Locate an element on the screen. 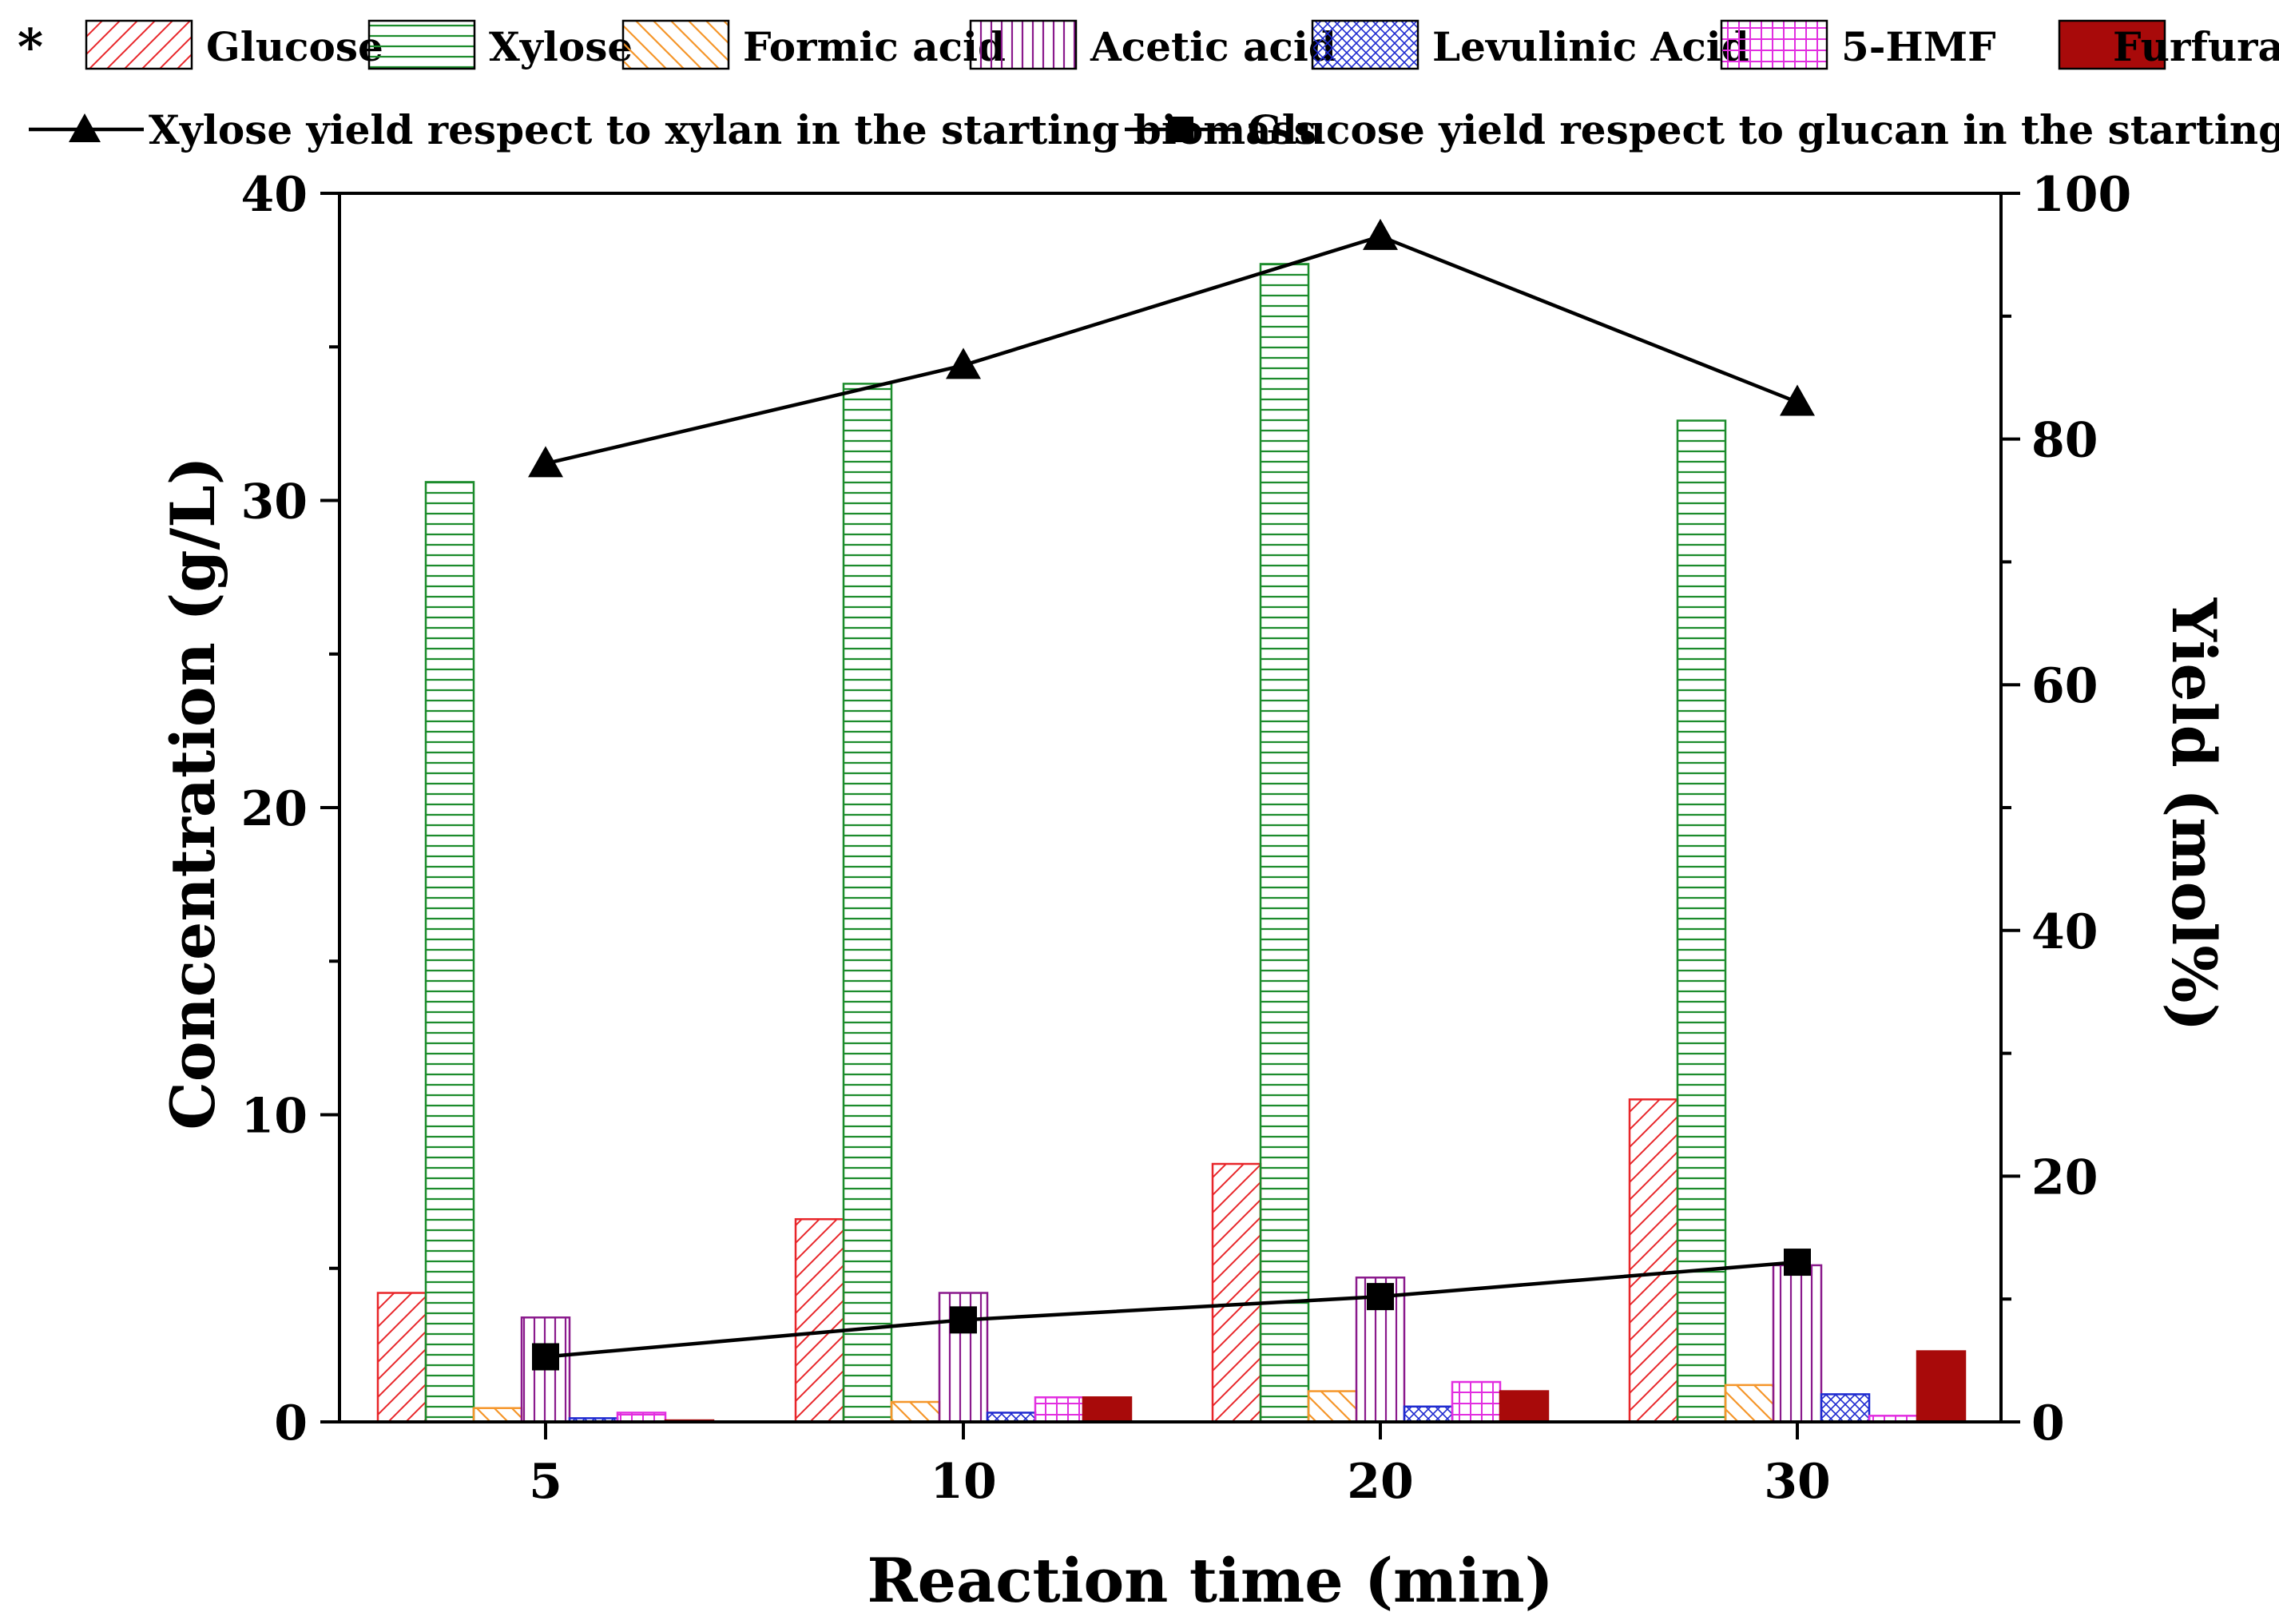 This screenshot has width=2279, height=1624. legend-label-5-hmf: 5-HMF is located at coordinates (1918, 46).